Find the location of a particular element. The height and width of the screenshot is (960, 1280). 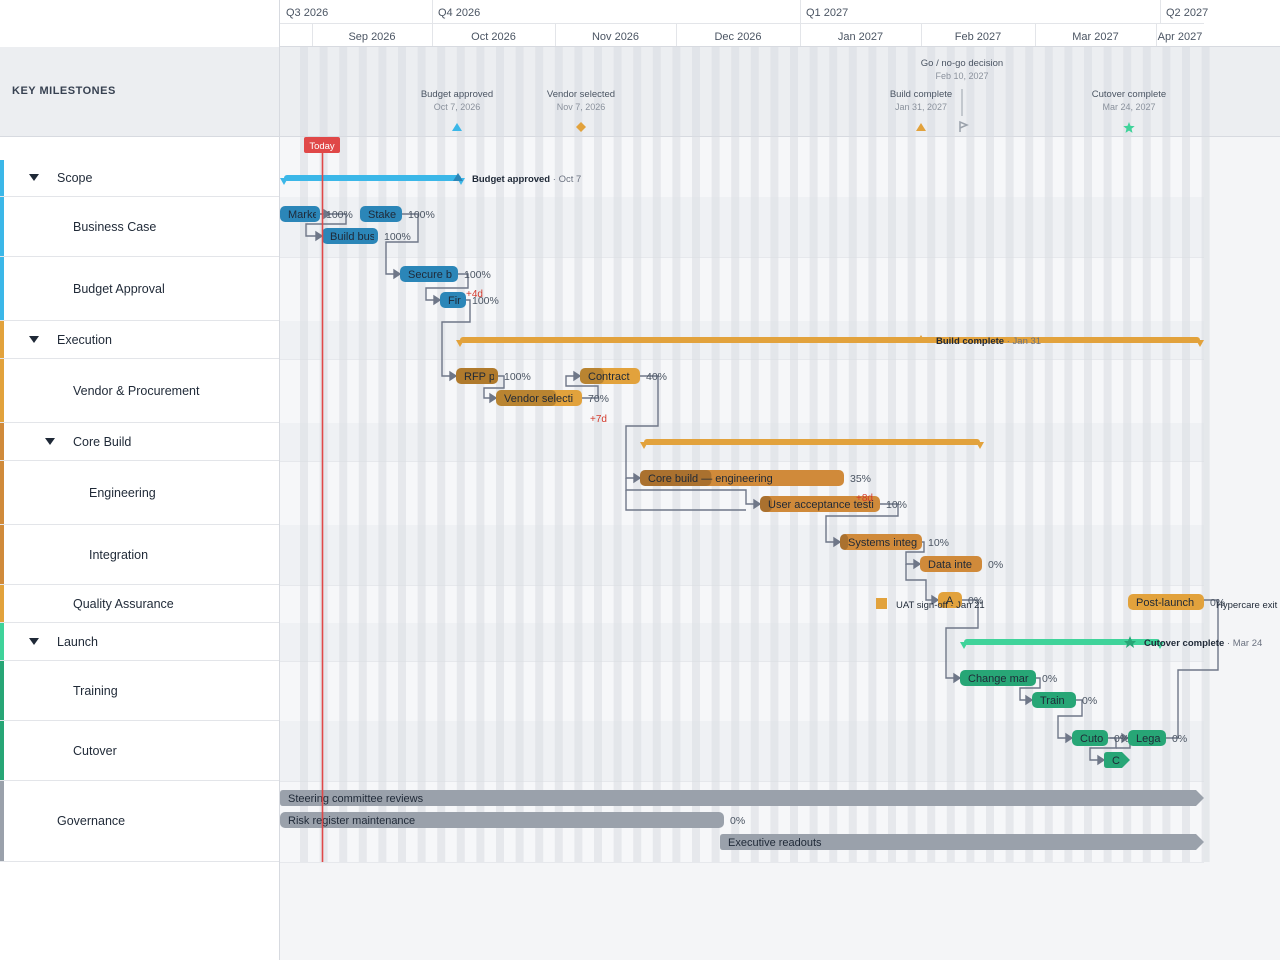

quarter-label: Q4 2026 is located at coordinates (459, 13).